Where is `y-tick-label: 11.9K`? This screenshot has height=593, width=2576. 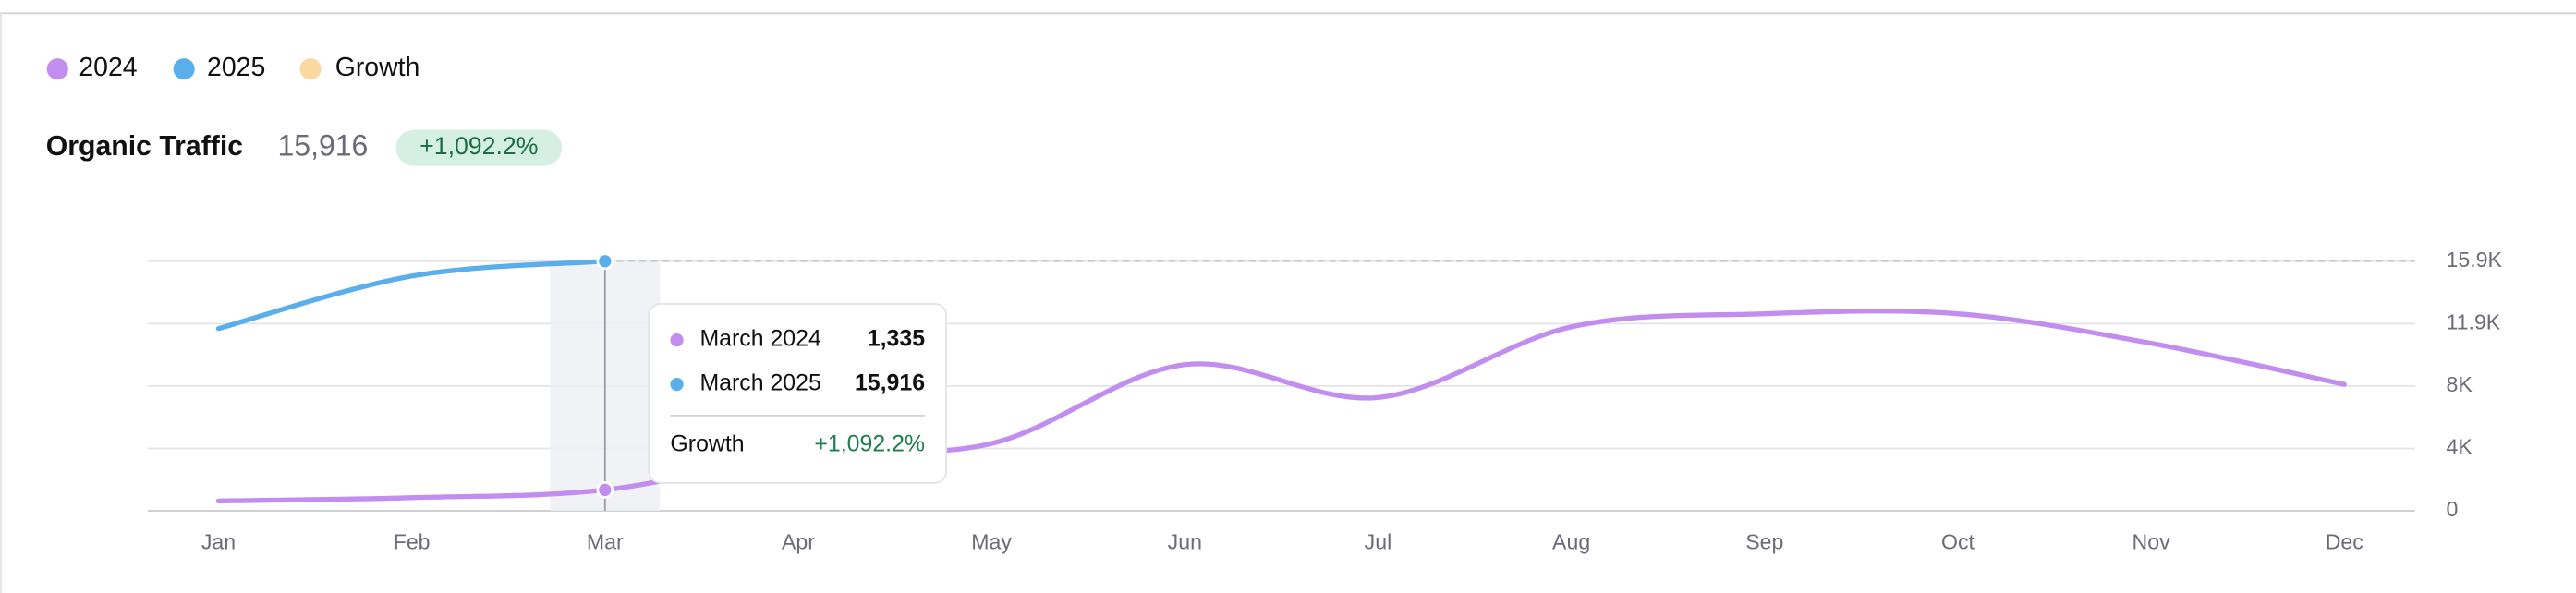
y-tick-label: 11.9K is located at coordinates (2474, 321).